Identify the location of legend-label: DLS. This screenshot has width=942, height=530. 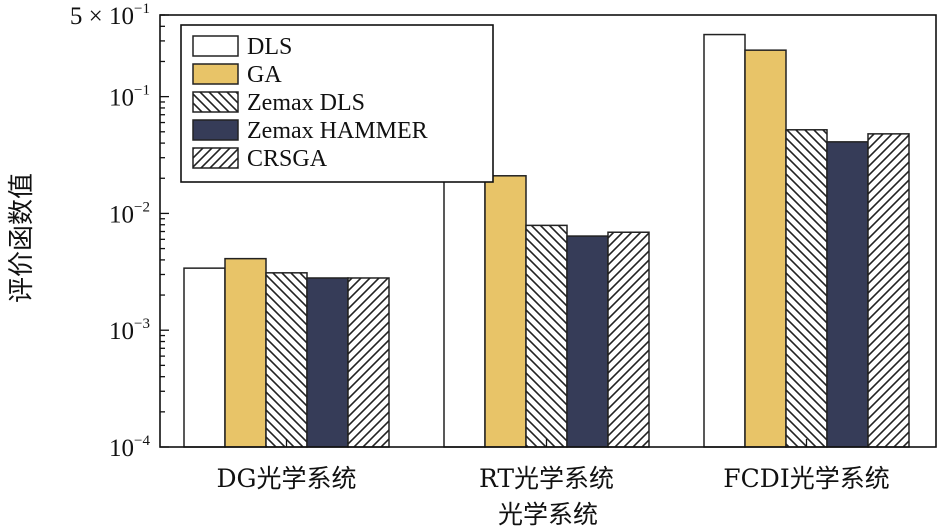
(269, 47).